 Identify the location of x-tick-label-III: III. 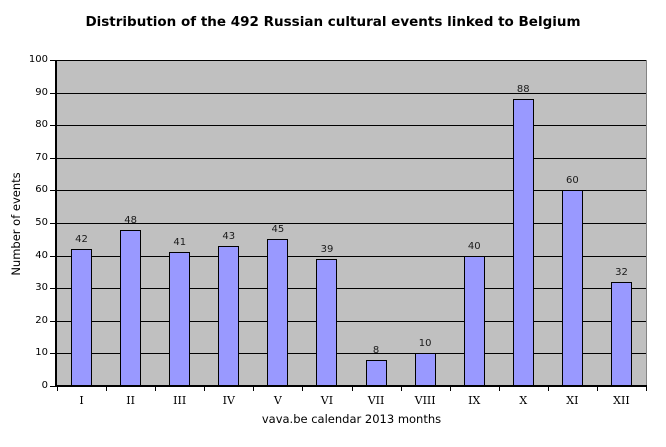
(180, 400).